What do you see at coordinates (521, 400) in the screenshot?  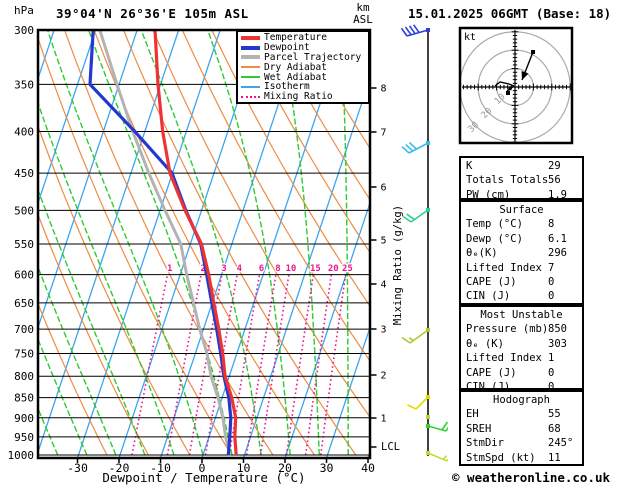 I see `stats-box-header: Hodograph` at bounding box center [521, 400].